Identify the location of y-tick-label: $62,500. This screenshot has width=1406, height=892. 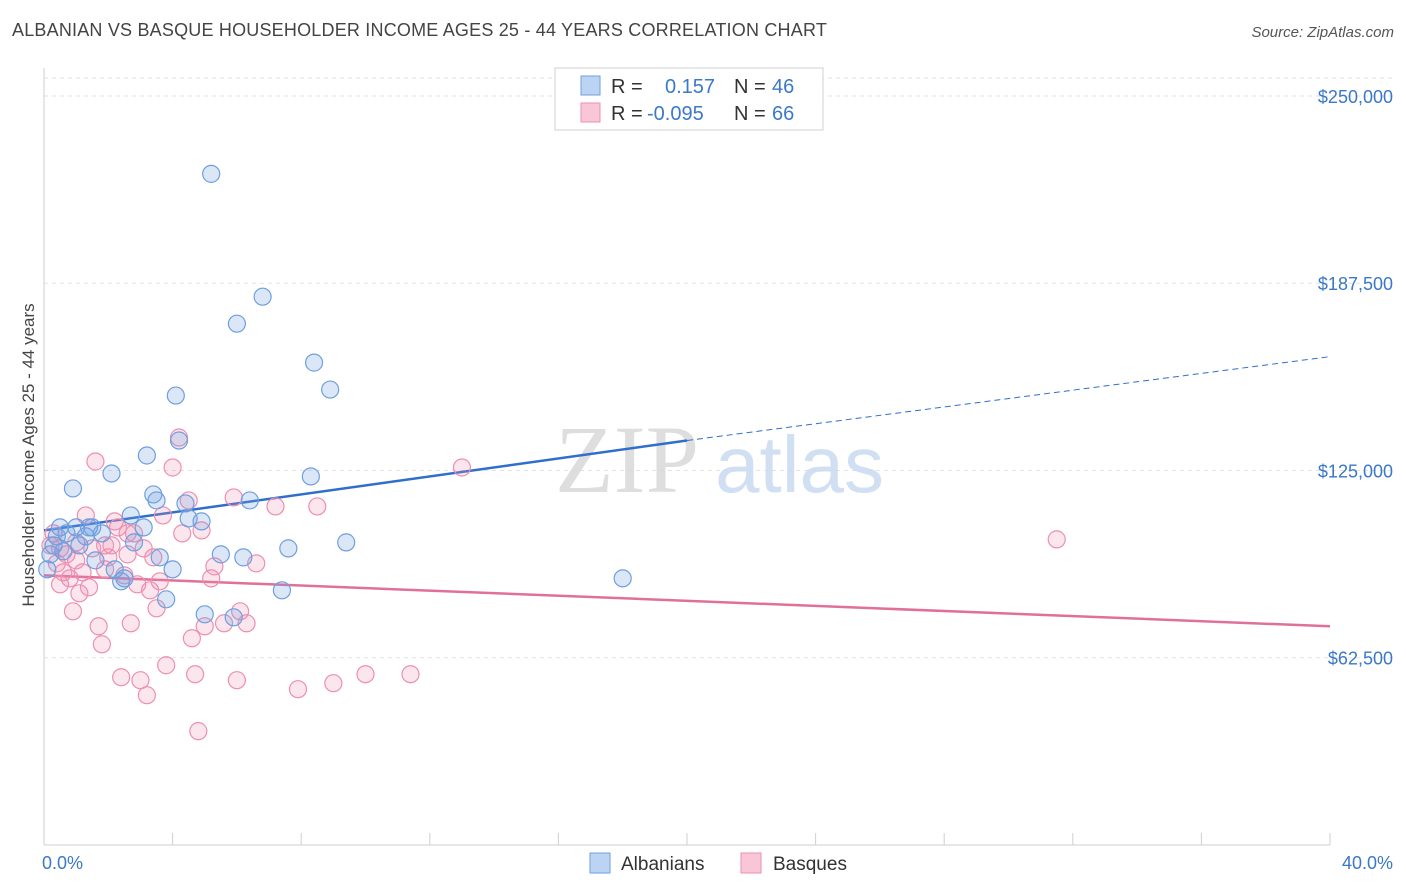
(1360, 659).